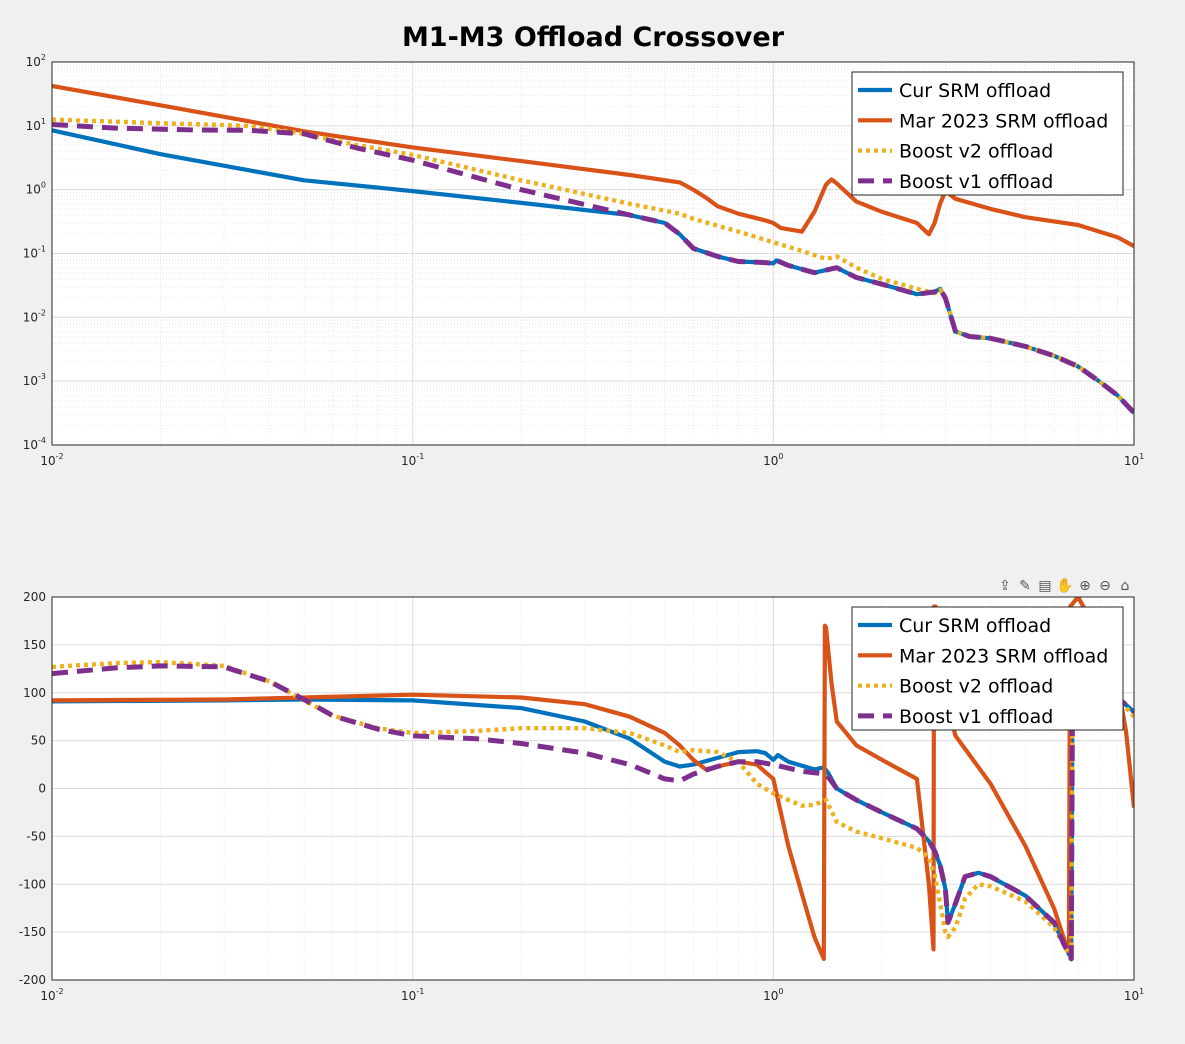 Image resolution: width=1185 pixels, height=1044 pixels. What do you see at coordinates (1045, 586) in the screenshot?
I see `datatip-icon: ▤` at bounding box center [1045, 586].